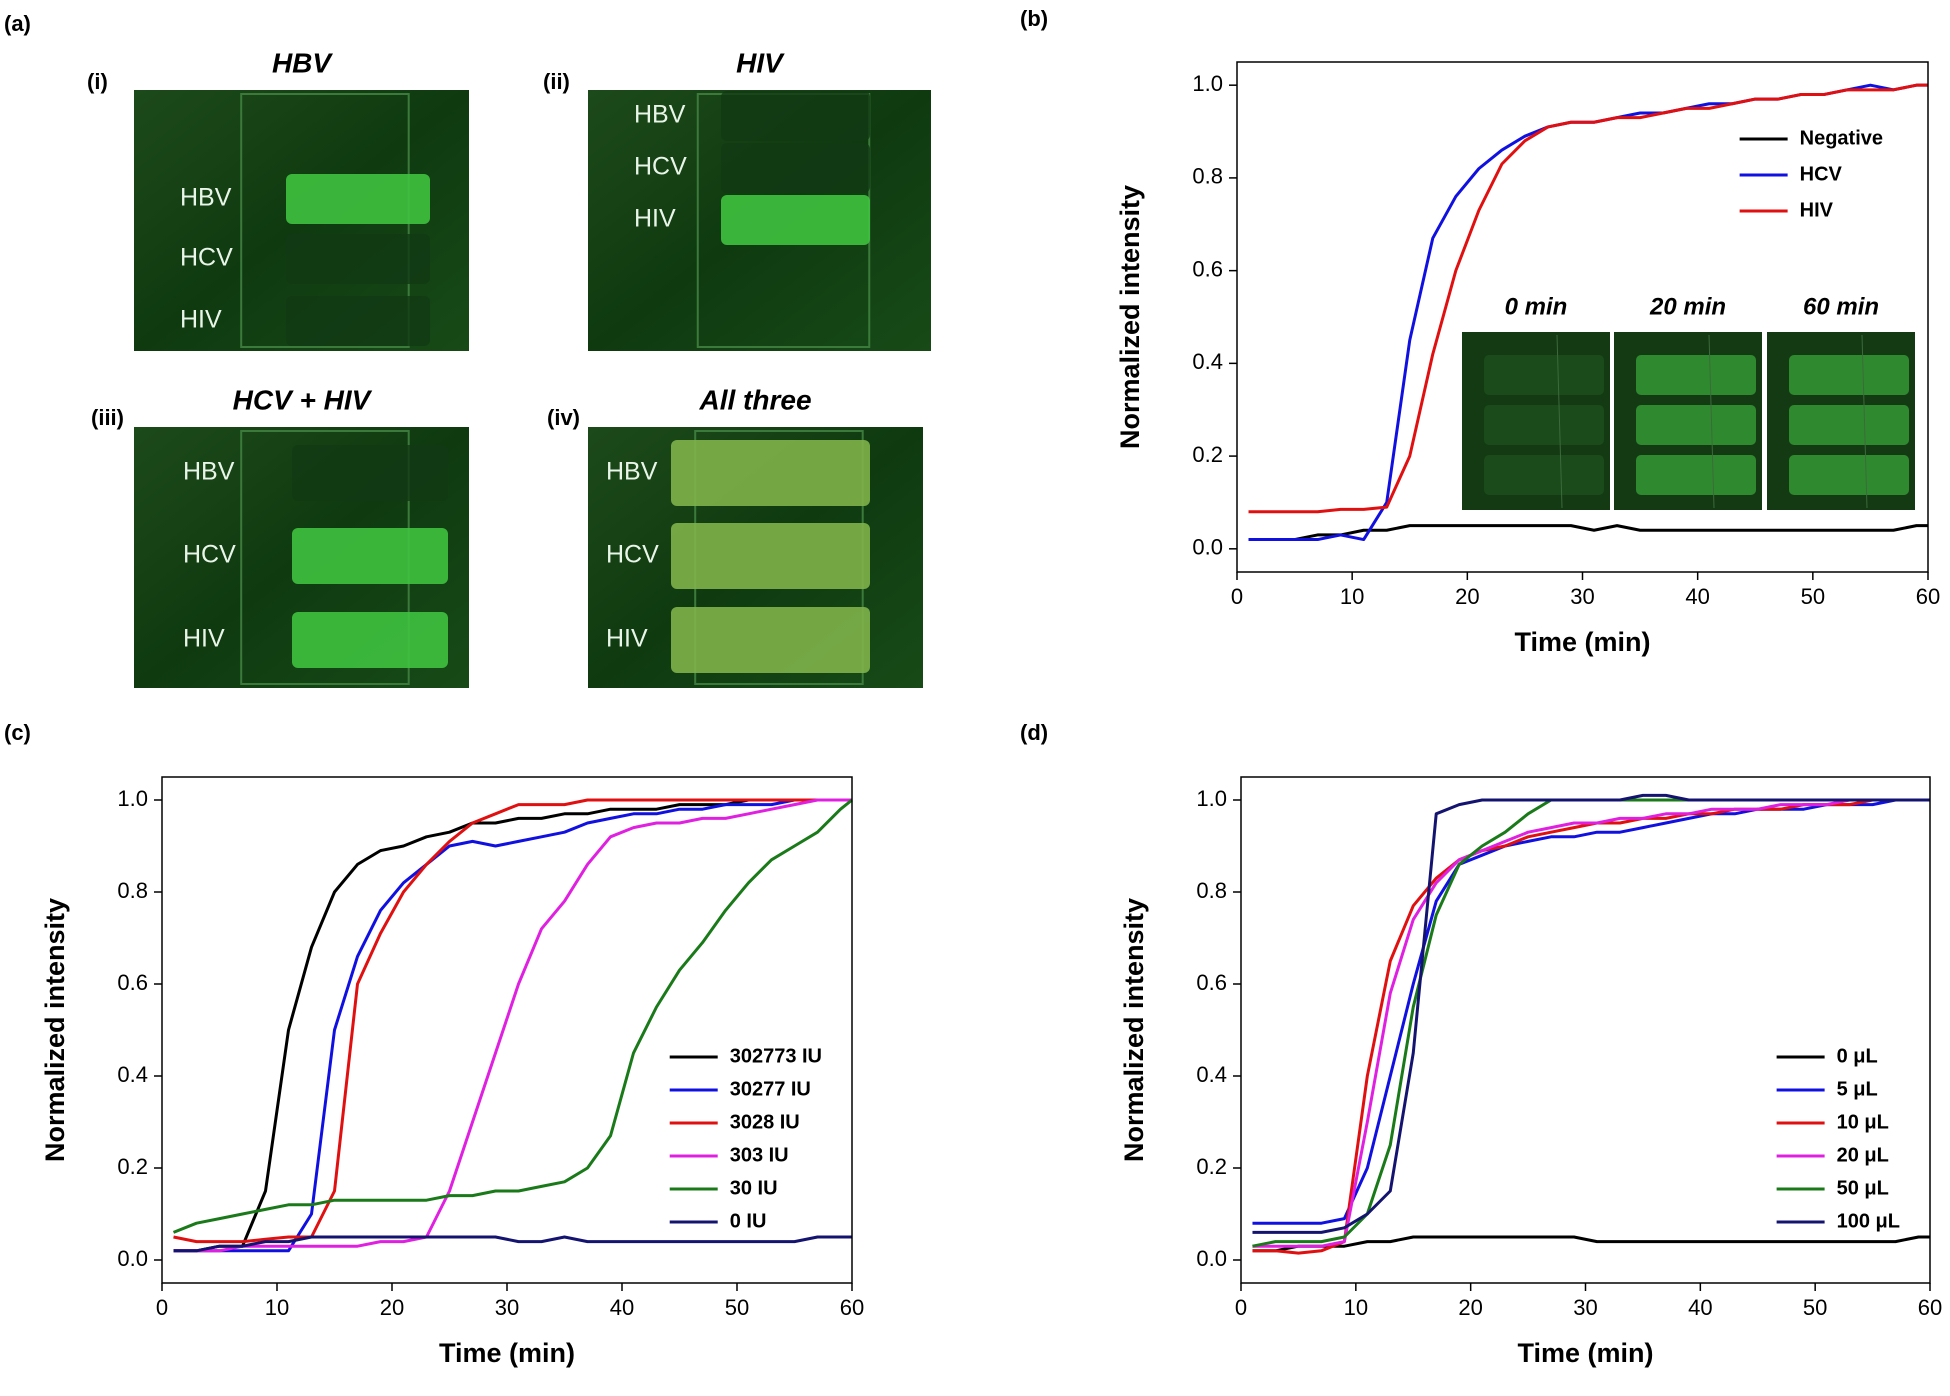 The height and width of the screenshot is (1396, 1950). I want to click on legend-label: 0 IU, so click(748, 1221).